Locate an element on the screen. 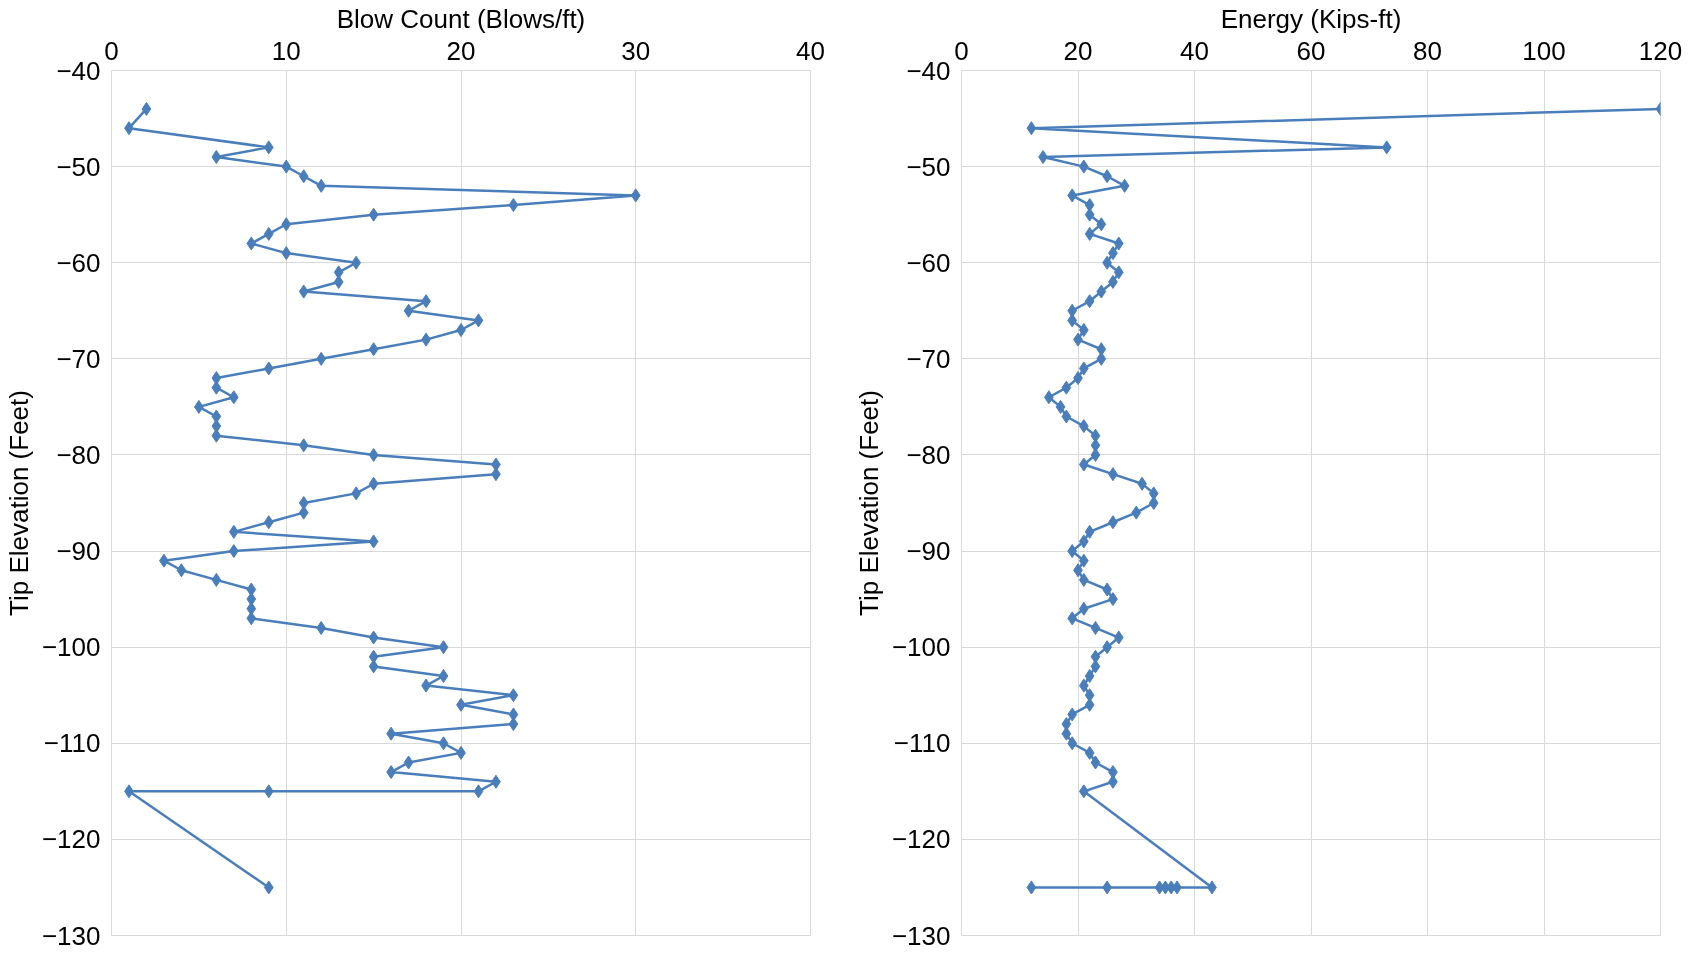 This screenshot has height=965, width=1700. x-tick-label: 80 is located at coordinates (1427, 50).